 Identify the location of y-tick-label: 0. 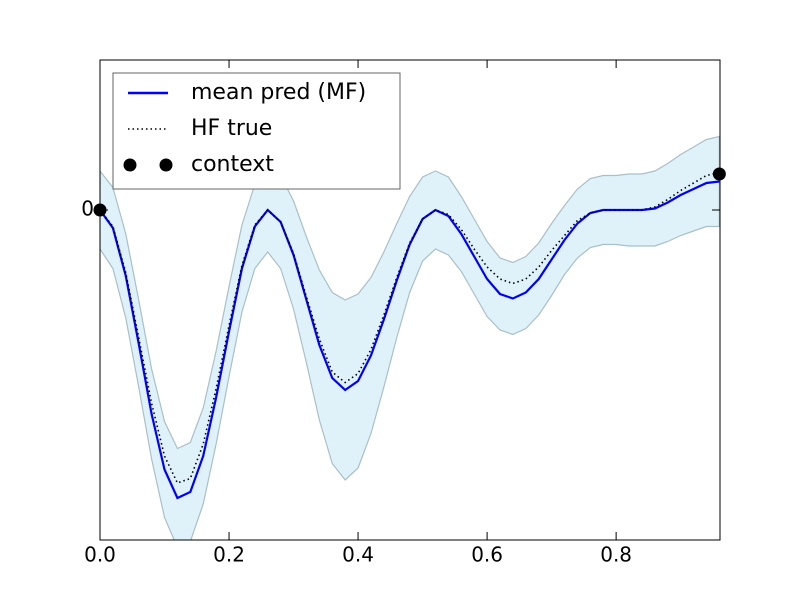
(87, 209).